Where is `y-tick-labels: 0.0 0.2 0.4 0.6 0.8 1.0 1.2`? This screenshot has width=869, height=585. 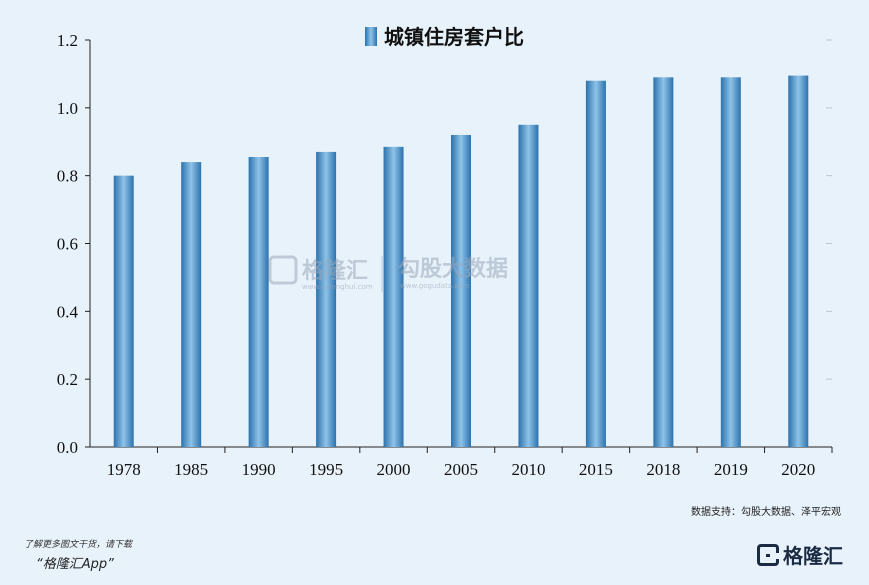
y-tick-labels: 0.0 0.2 0.4 0.6 0.8 1.0 1.2 is located at coordinates (73, 244).